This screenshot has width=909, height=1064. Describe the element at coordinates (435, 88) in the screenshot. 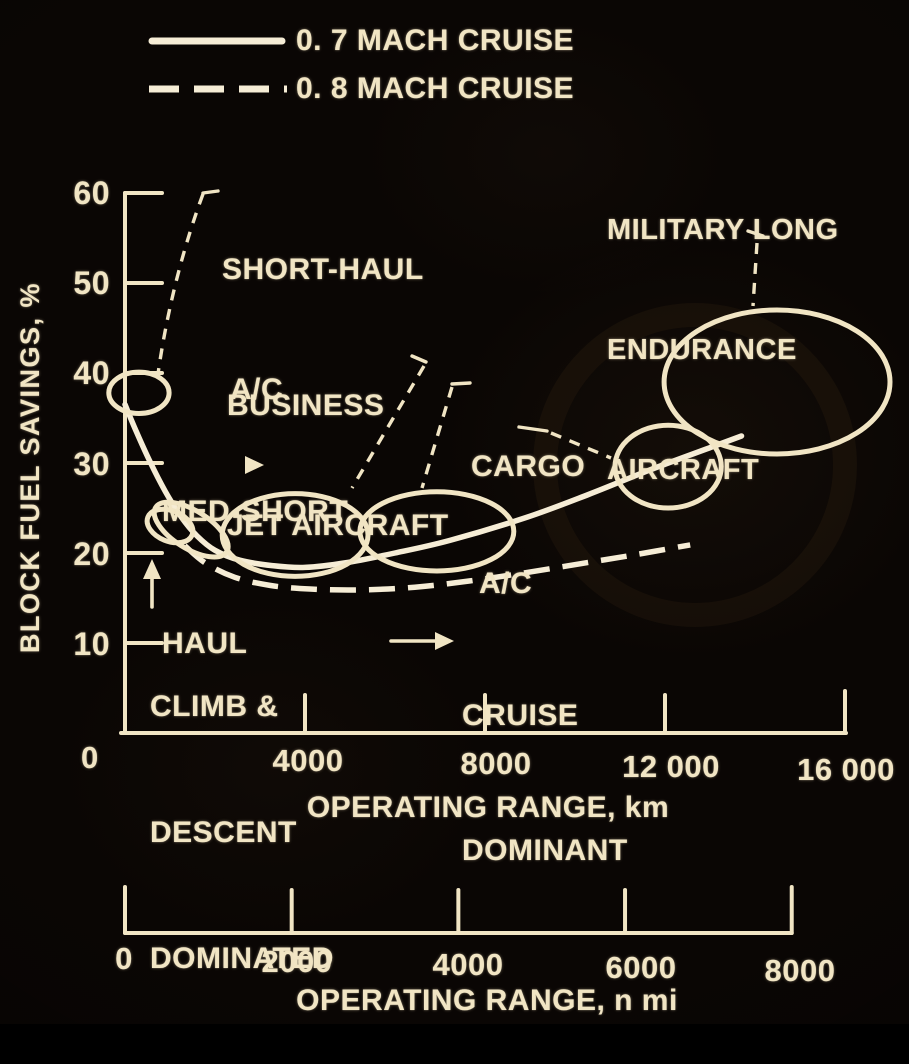

I see `legend-label-0.8-mach: 0. 8 MACH CRUISE` at that location.